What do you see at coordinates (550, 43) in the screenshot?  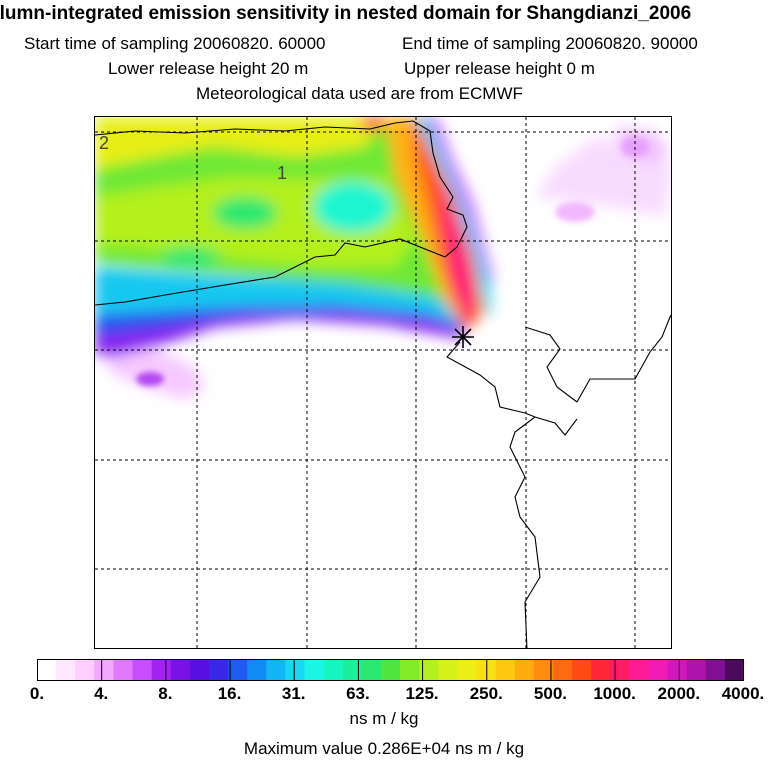 I see `end-time-label: End time of sampling 20060820. 90000` at bounding box center [550, 43].